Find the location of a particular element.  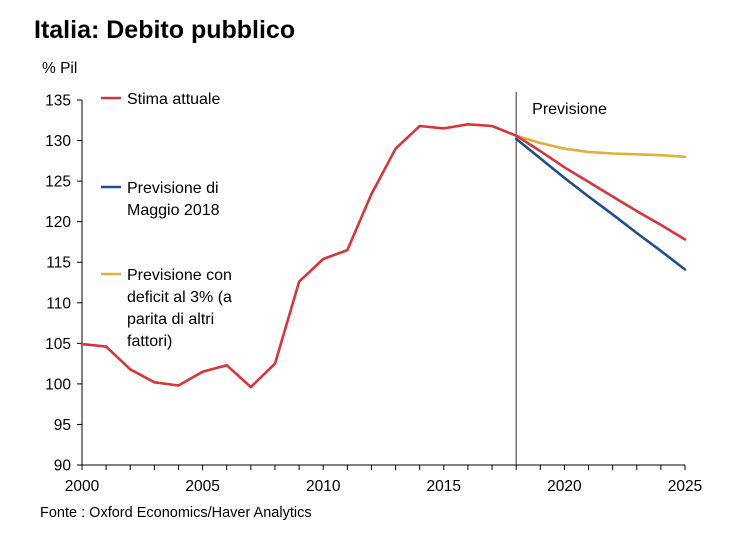

x-tick-label: 2020 is located at coordinates (564, 486).